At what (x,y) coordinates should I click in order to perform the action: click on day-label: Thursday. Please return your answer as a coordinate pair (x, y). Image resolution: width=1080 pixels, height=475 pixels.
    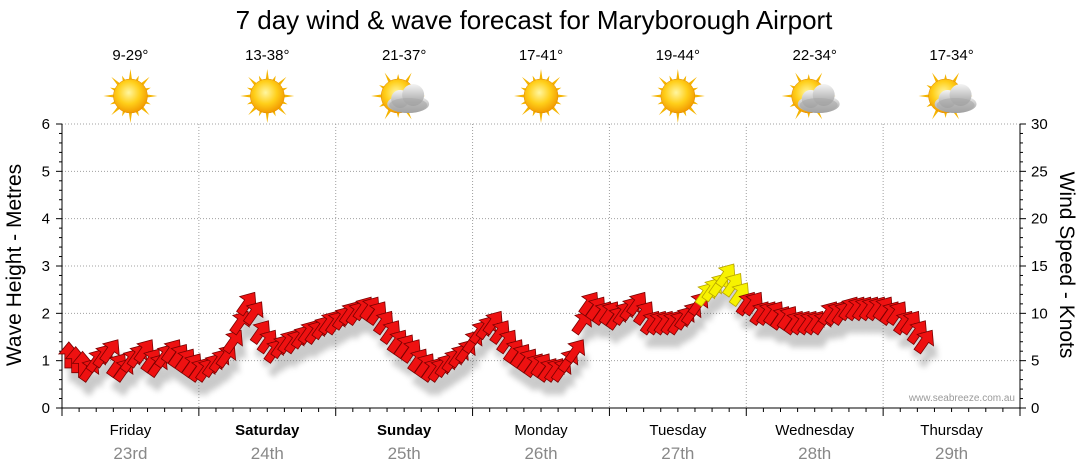
    Looking at the image, I should click on (951, 430).